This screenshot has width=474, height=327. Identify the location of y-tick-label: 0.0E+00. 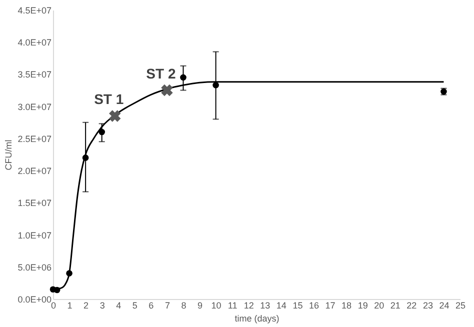
(35, 299).